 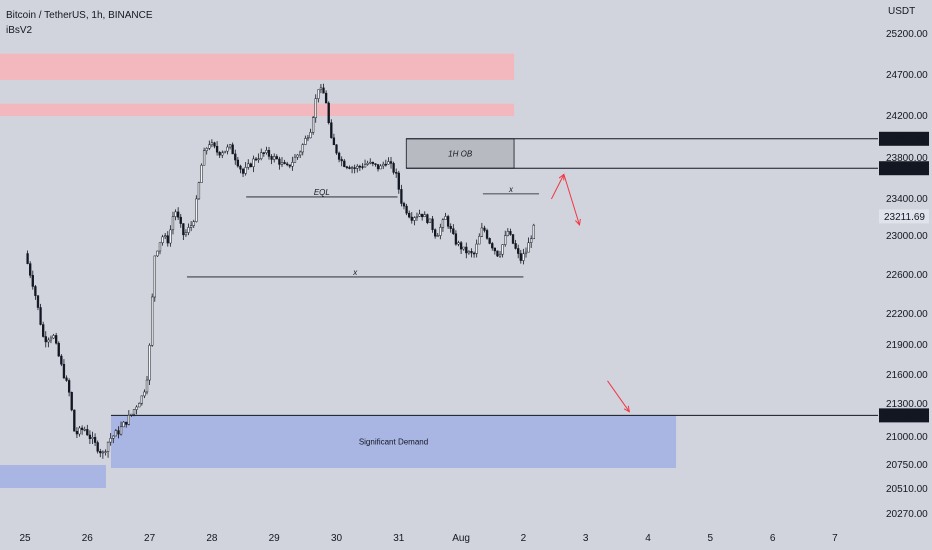 I want to click on level-tag-1: 23700.37, so click(x=905, y=169).